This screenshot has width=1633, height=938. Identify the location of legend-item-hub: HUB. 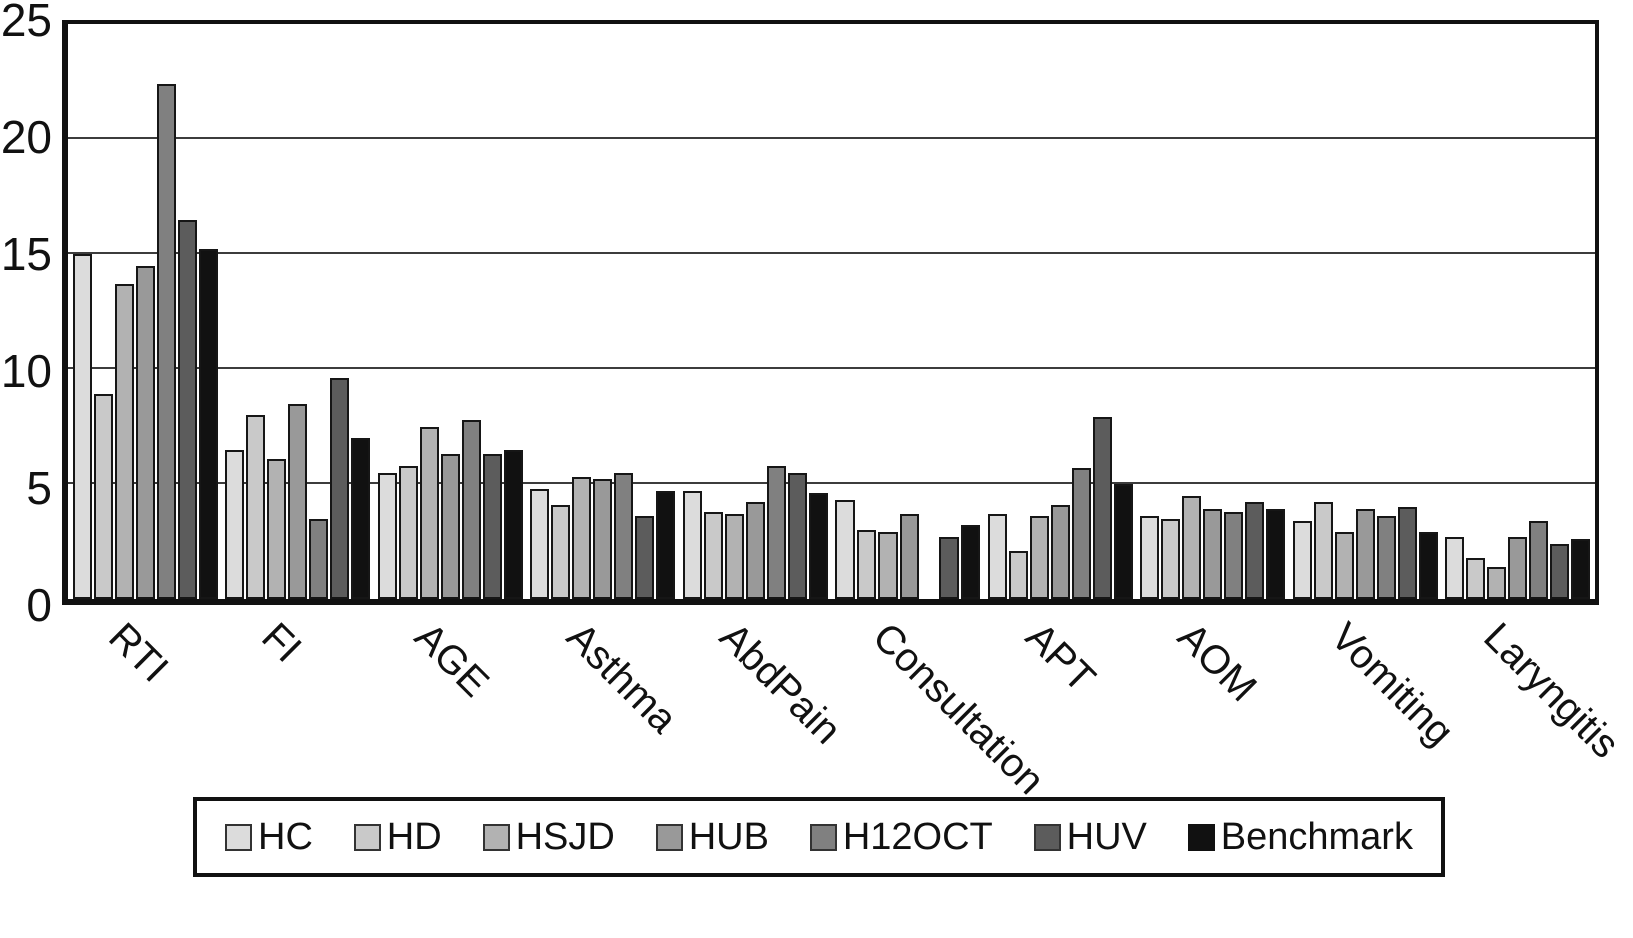
(712, 837).